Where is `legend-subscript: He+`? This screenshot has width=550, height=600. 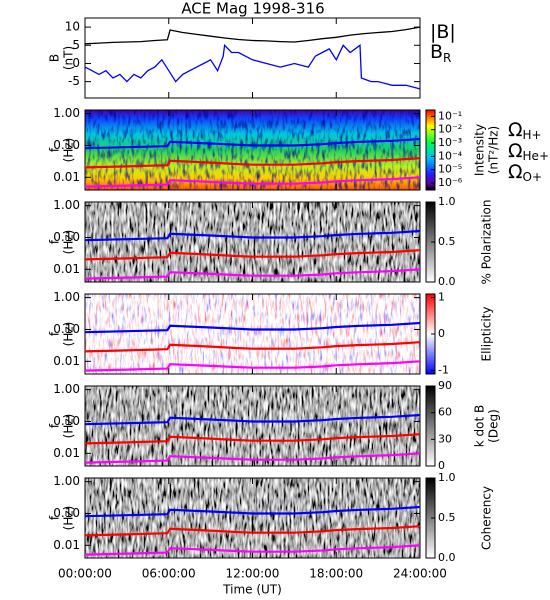 legend-subscript: He+ is located at coordinates (536, 156).